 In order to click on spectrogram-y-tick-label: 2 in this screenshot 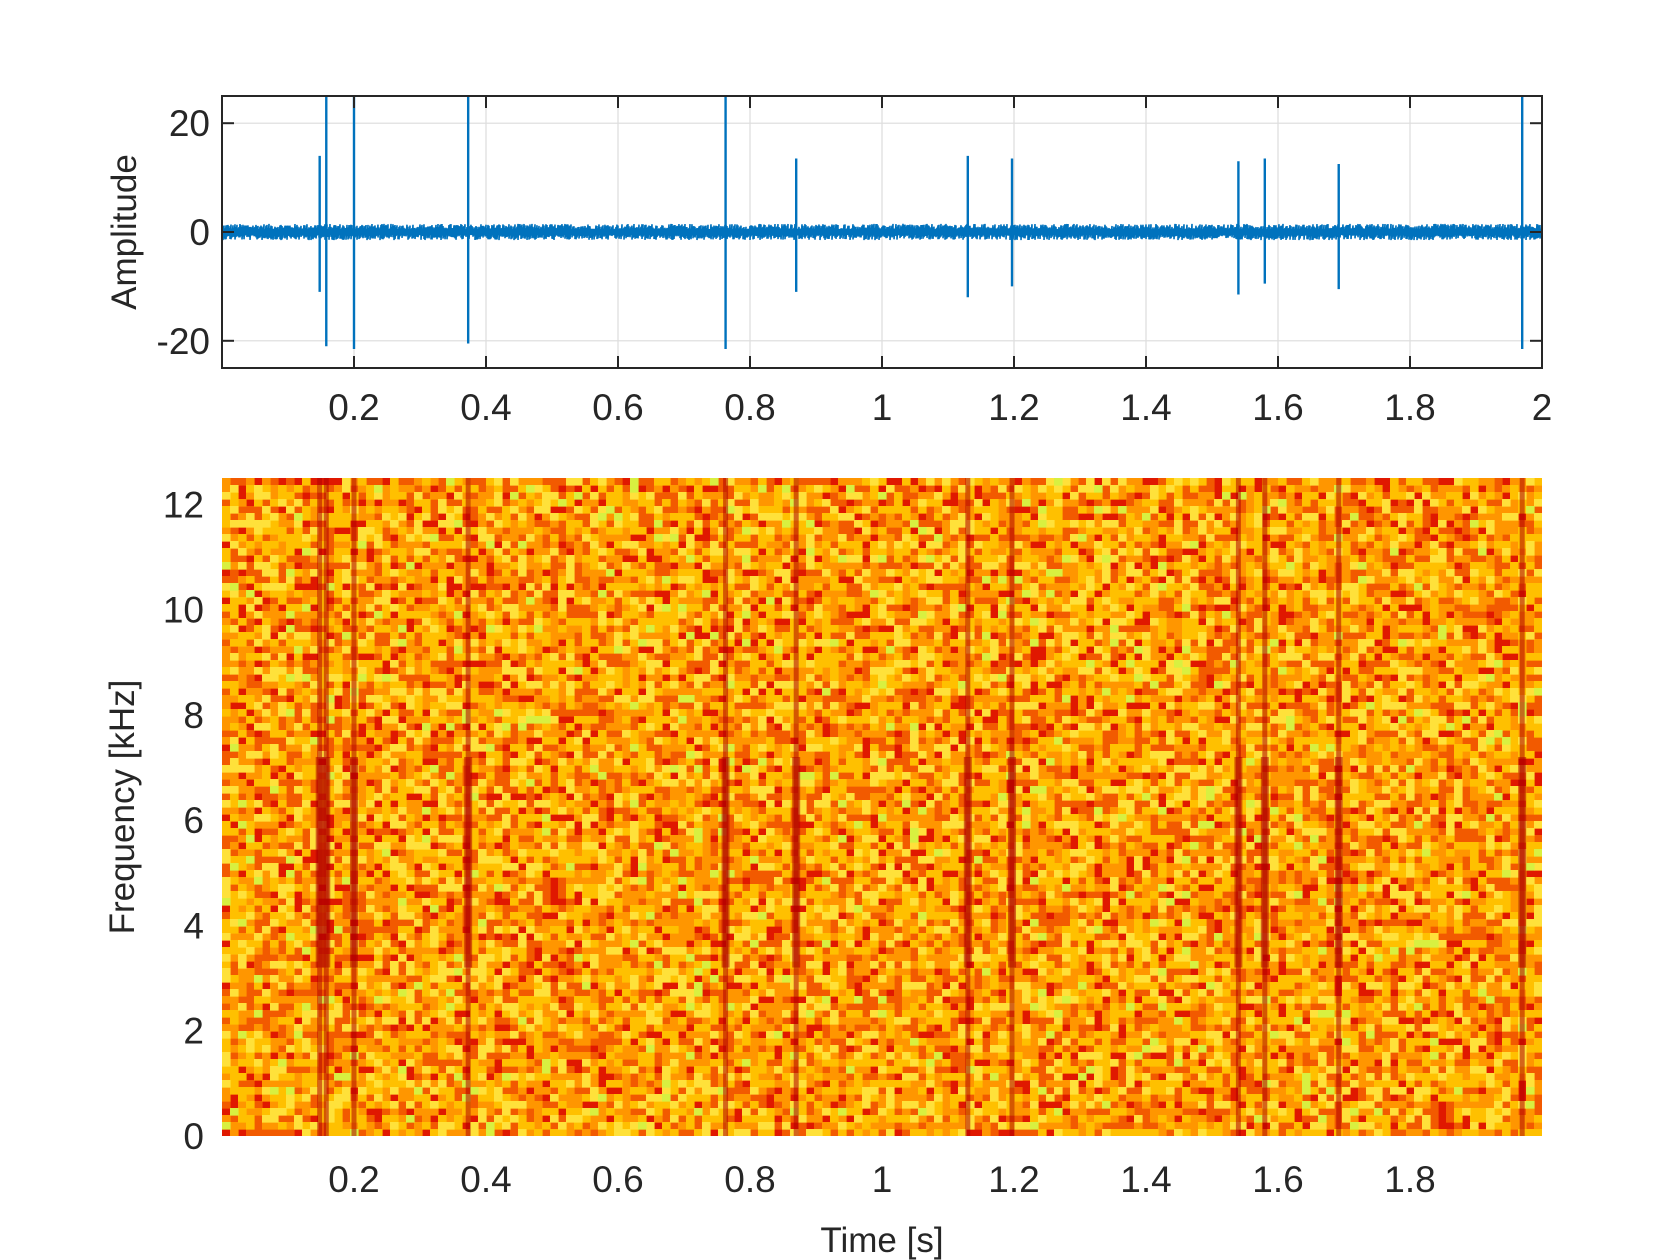, I will do `click(193, 1031)`.